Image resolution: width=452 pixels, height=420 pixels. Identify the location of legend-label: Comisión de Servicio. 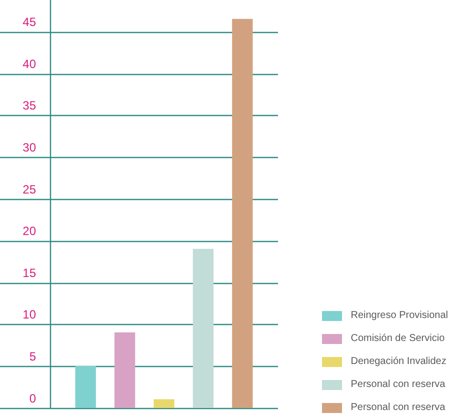
(397, 338).